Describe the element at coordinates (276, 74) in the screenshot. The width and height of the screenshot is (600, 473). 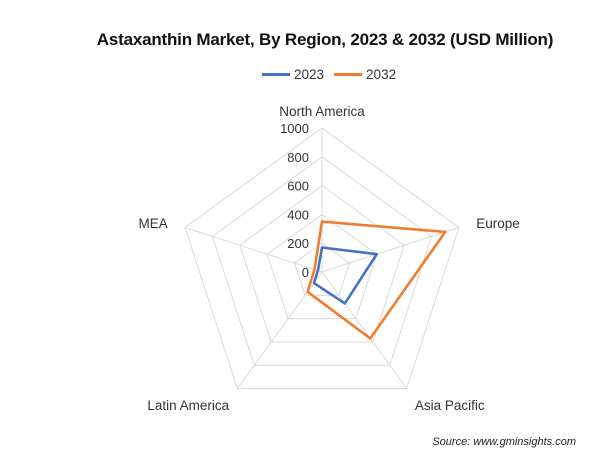
I see `legend-swatch-2023` at that location.